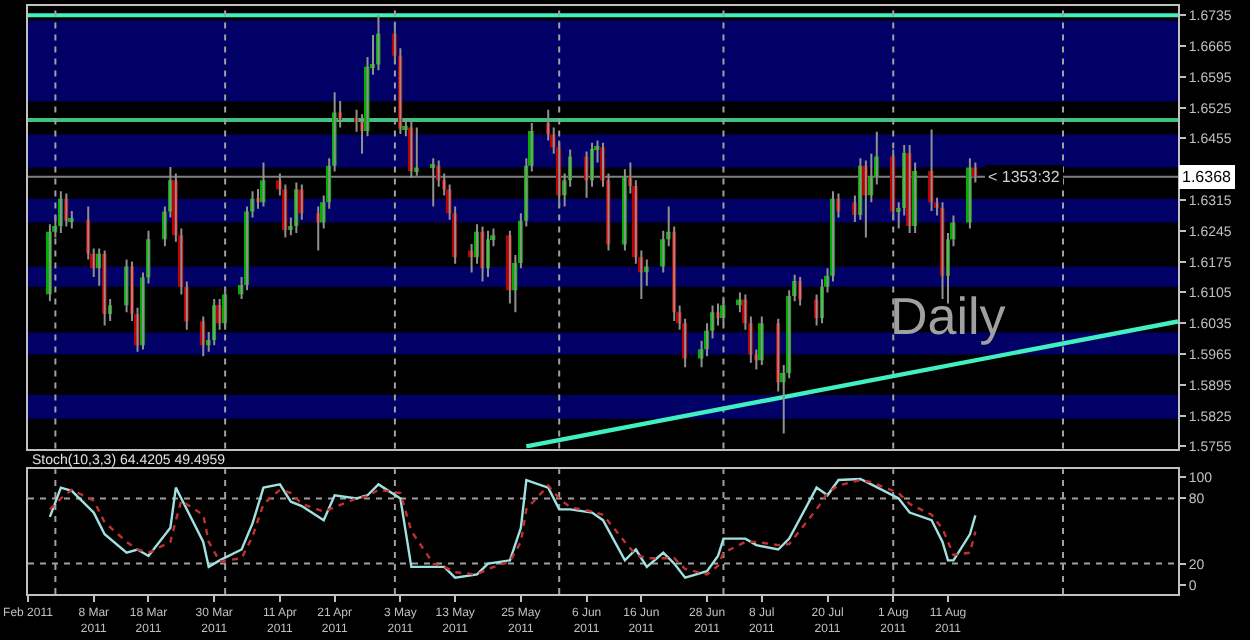  I want to click on ref-line-label: 1.6368, so click(1207, 177).